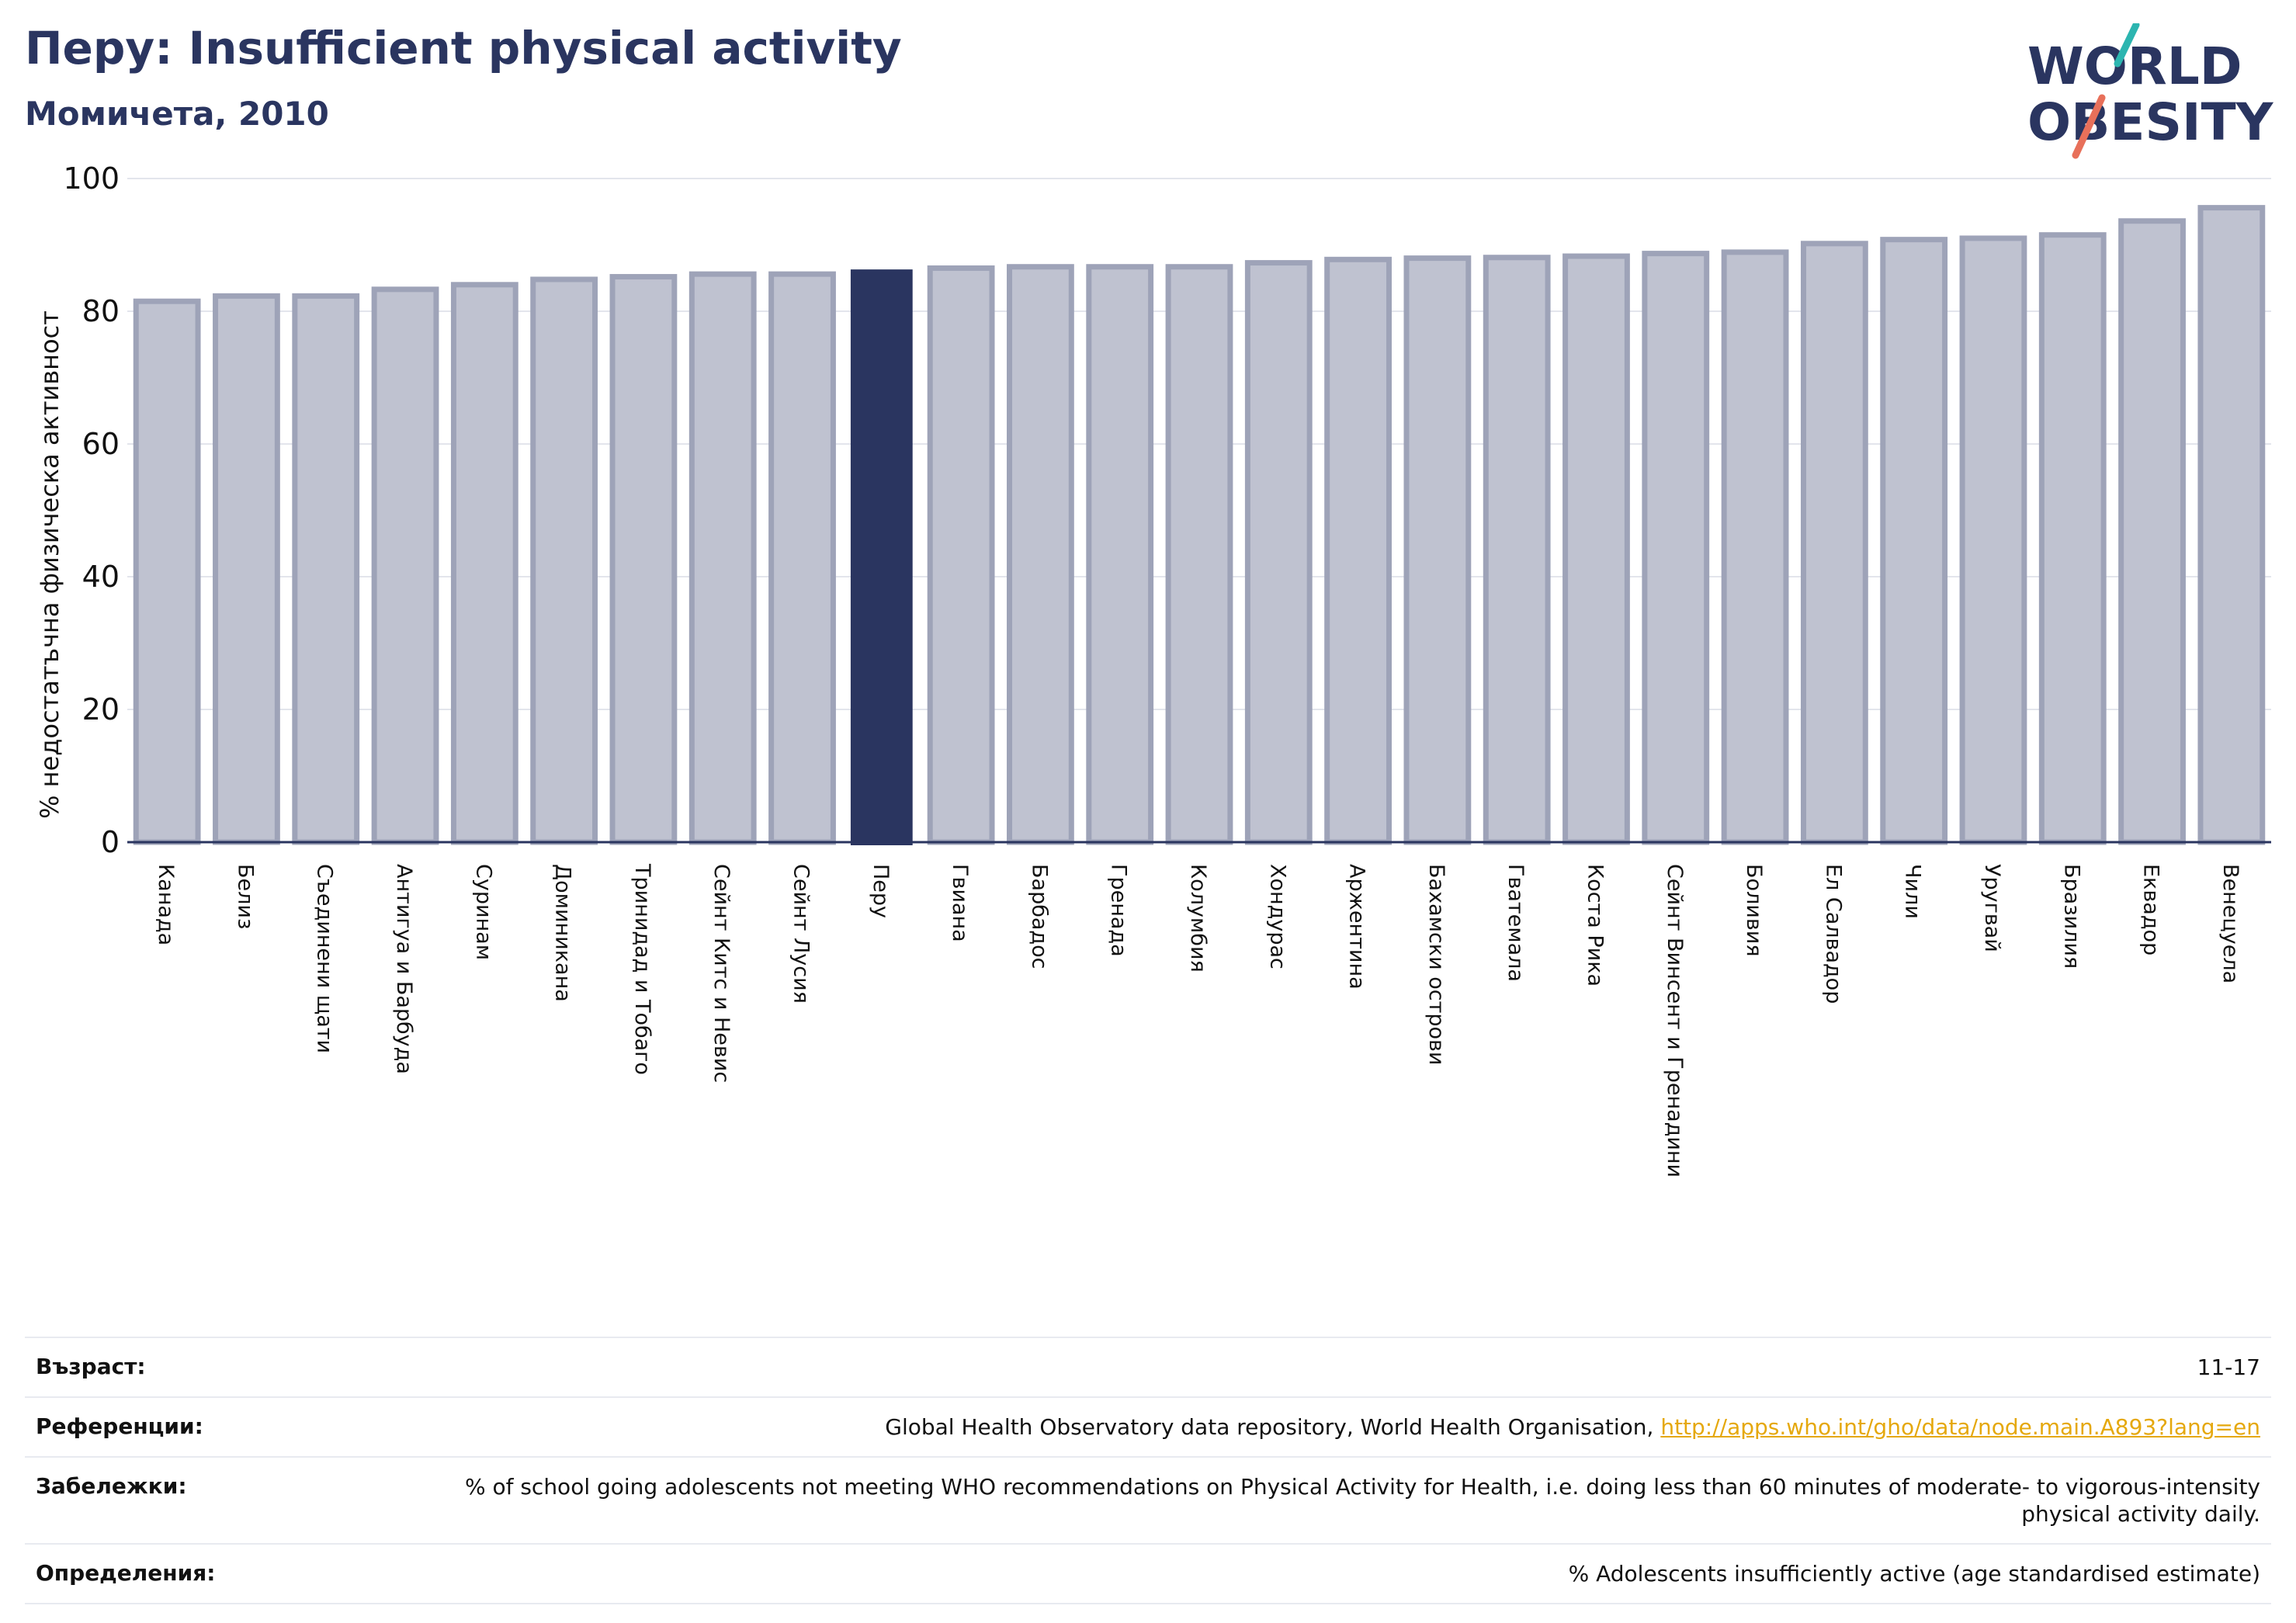 Image resolution: width=2296 pixels, height=1623 pixels. Describe the element at coordinates (563, 933) in the screenshot. I see `x-tick-label: Доминикана` at that location.